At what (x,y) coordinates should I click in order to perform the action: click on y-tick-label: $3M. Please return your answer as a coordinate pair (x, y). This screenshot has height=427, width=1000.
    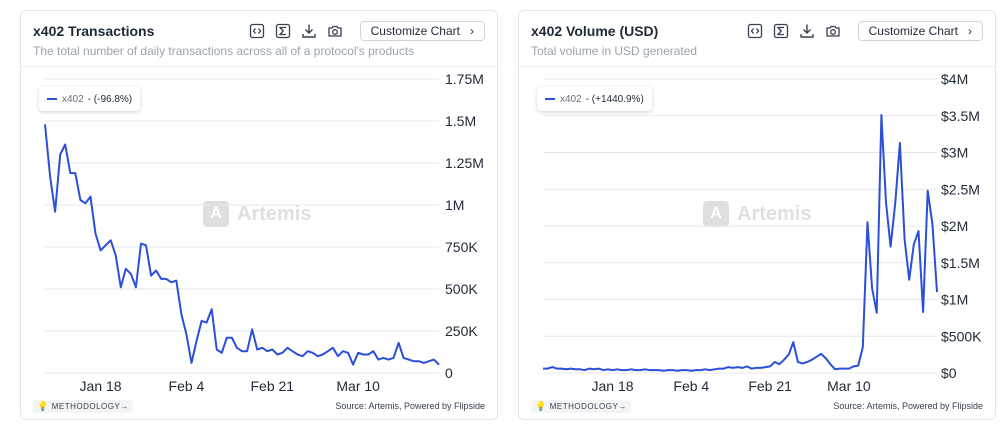
    Looking at the image, I should click on (954, 153).